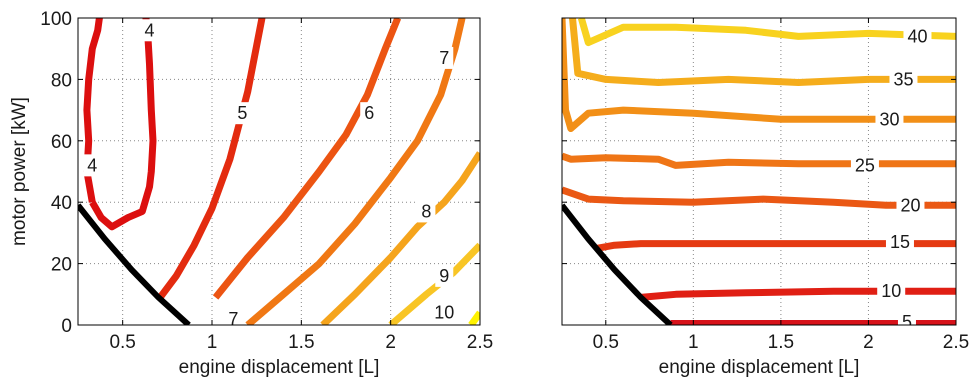 Image resolution: width=972 pixels, height=385 pixels. I want to click on contour-label-15: 15, so click(900, 242).